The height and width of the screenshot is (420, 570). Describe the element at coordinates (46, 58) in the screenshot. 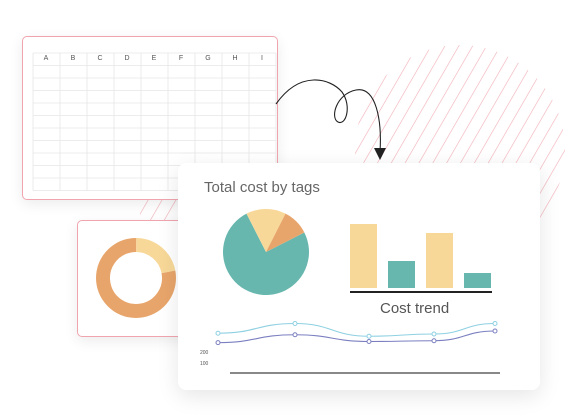

I see `column-header-a: A` at that location.